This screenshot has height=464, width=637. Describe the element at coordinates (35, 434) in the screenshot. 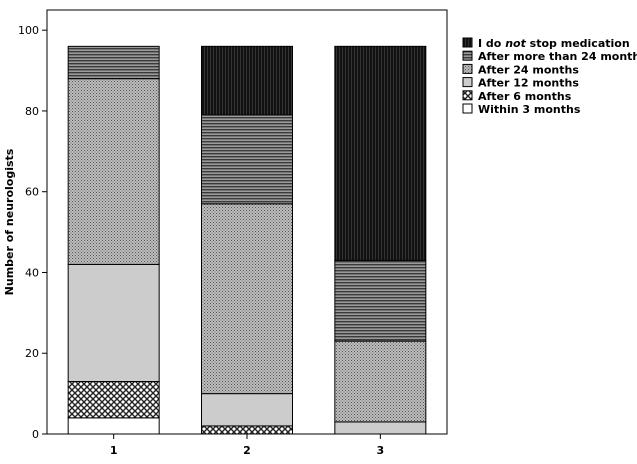

I see `y-tick-label: 0` at that location.